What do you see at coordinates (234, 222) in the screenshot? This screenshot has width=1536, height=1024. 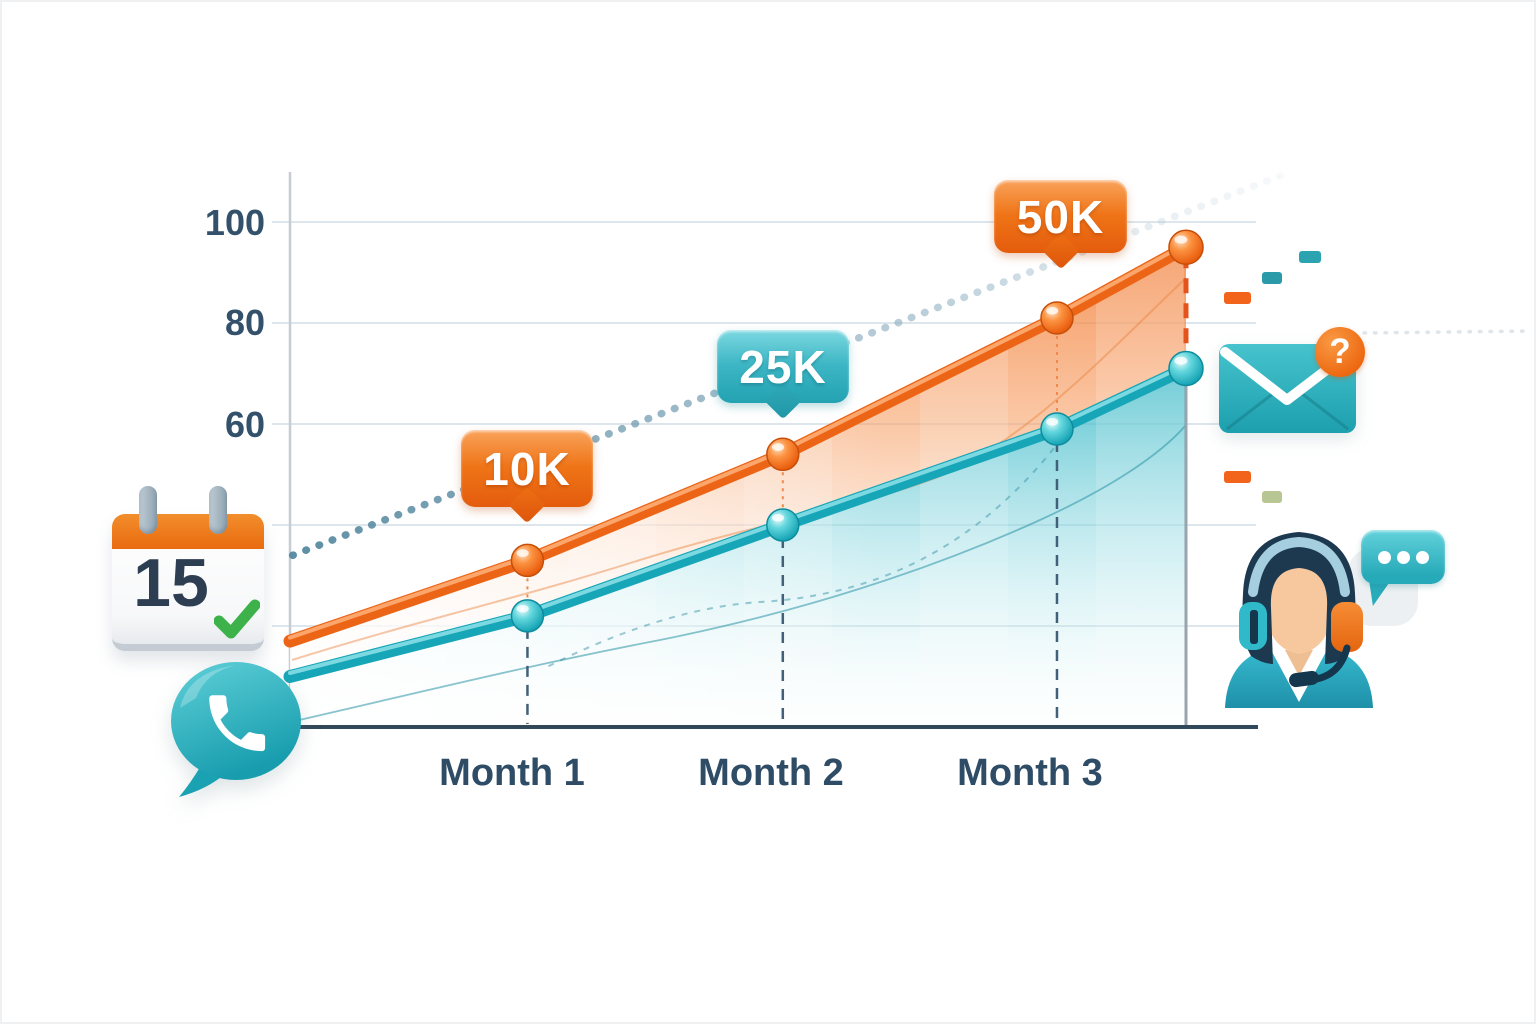 I see `y-tick-100: 100` at bounding box center [234, 222].